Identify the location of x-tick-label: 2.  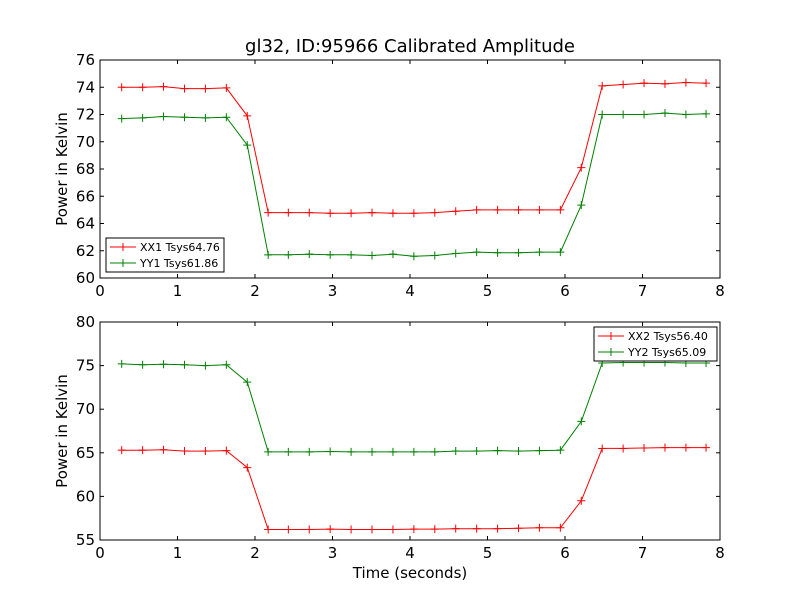
(255, 553).